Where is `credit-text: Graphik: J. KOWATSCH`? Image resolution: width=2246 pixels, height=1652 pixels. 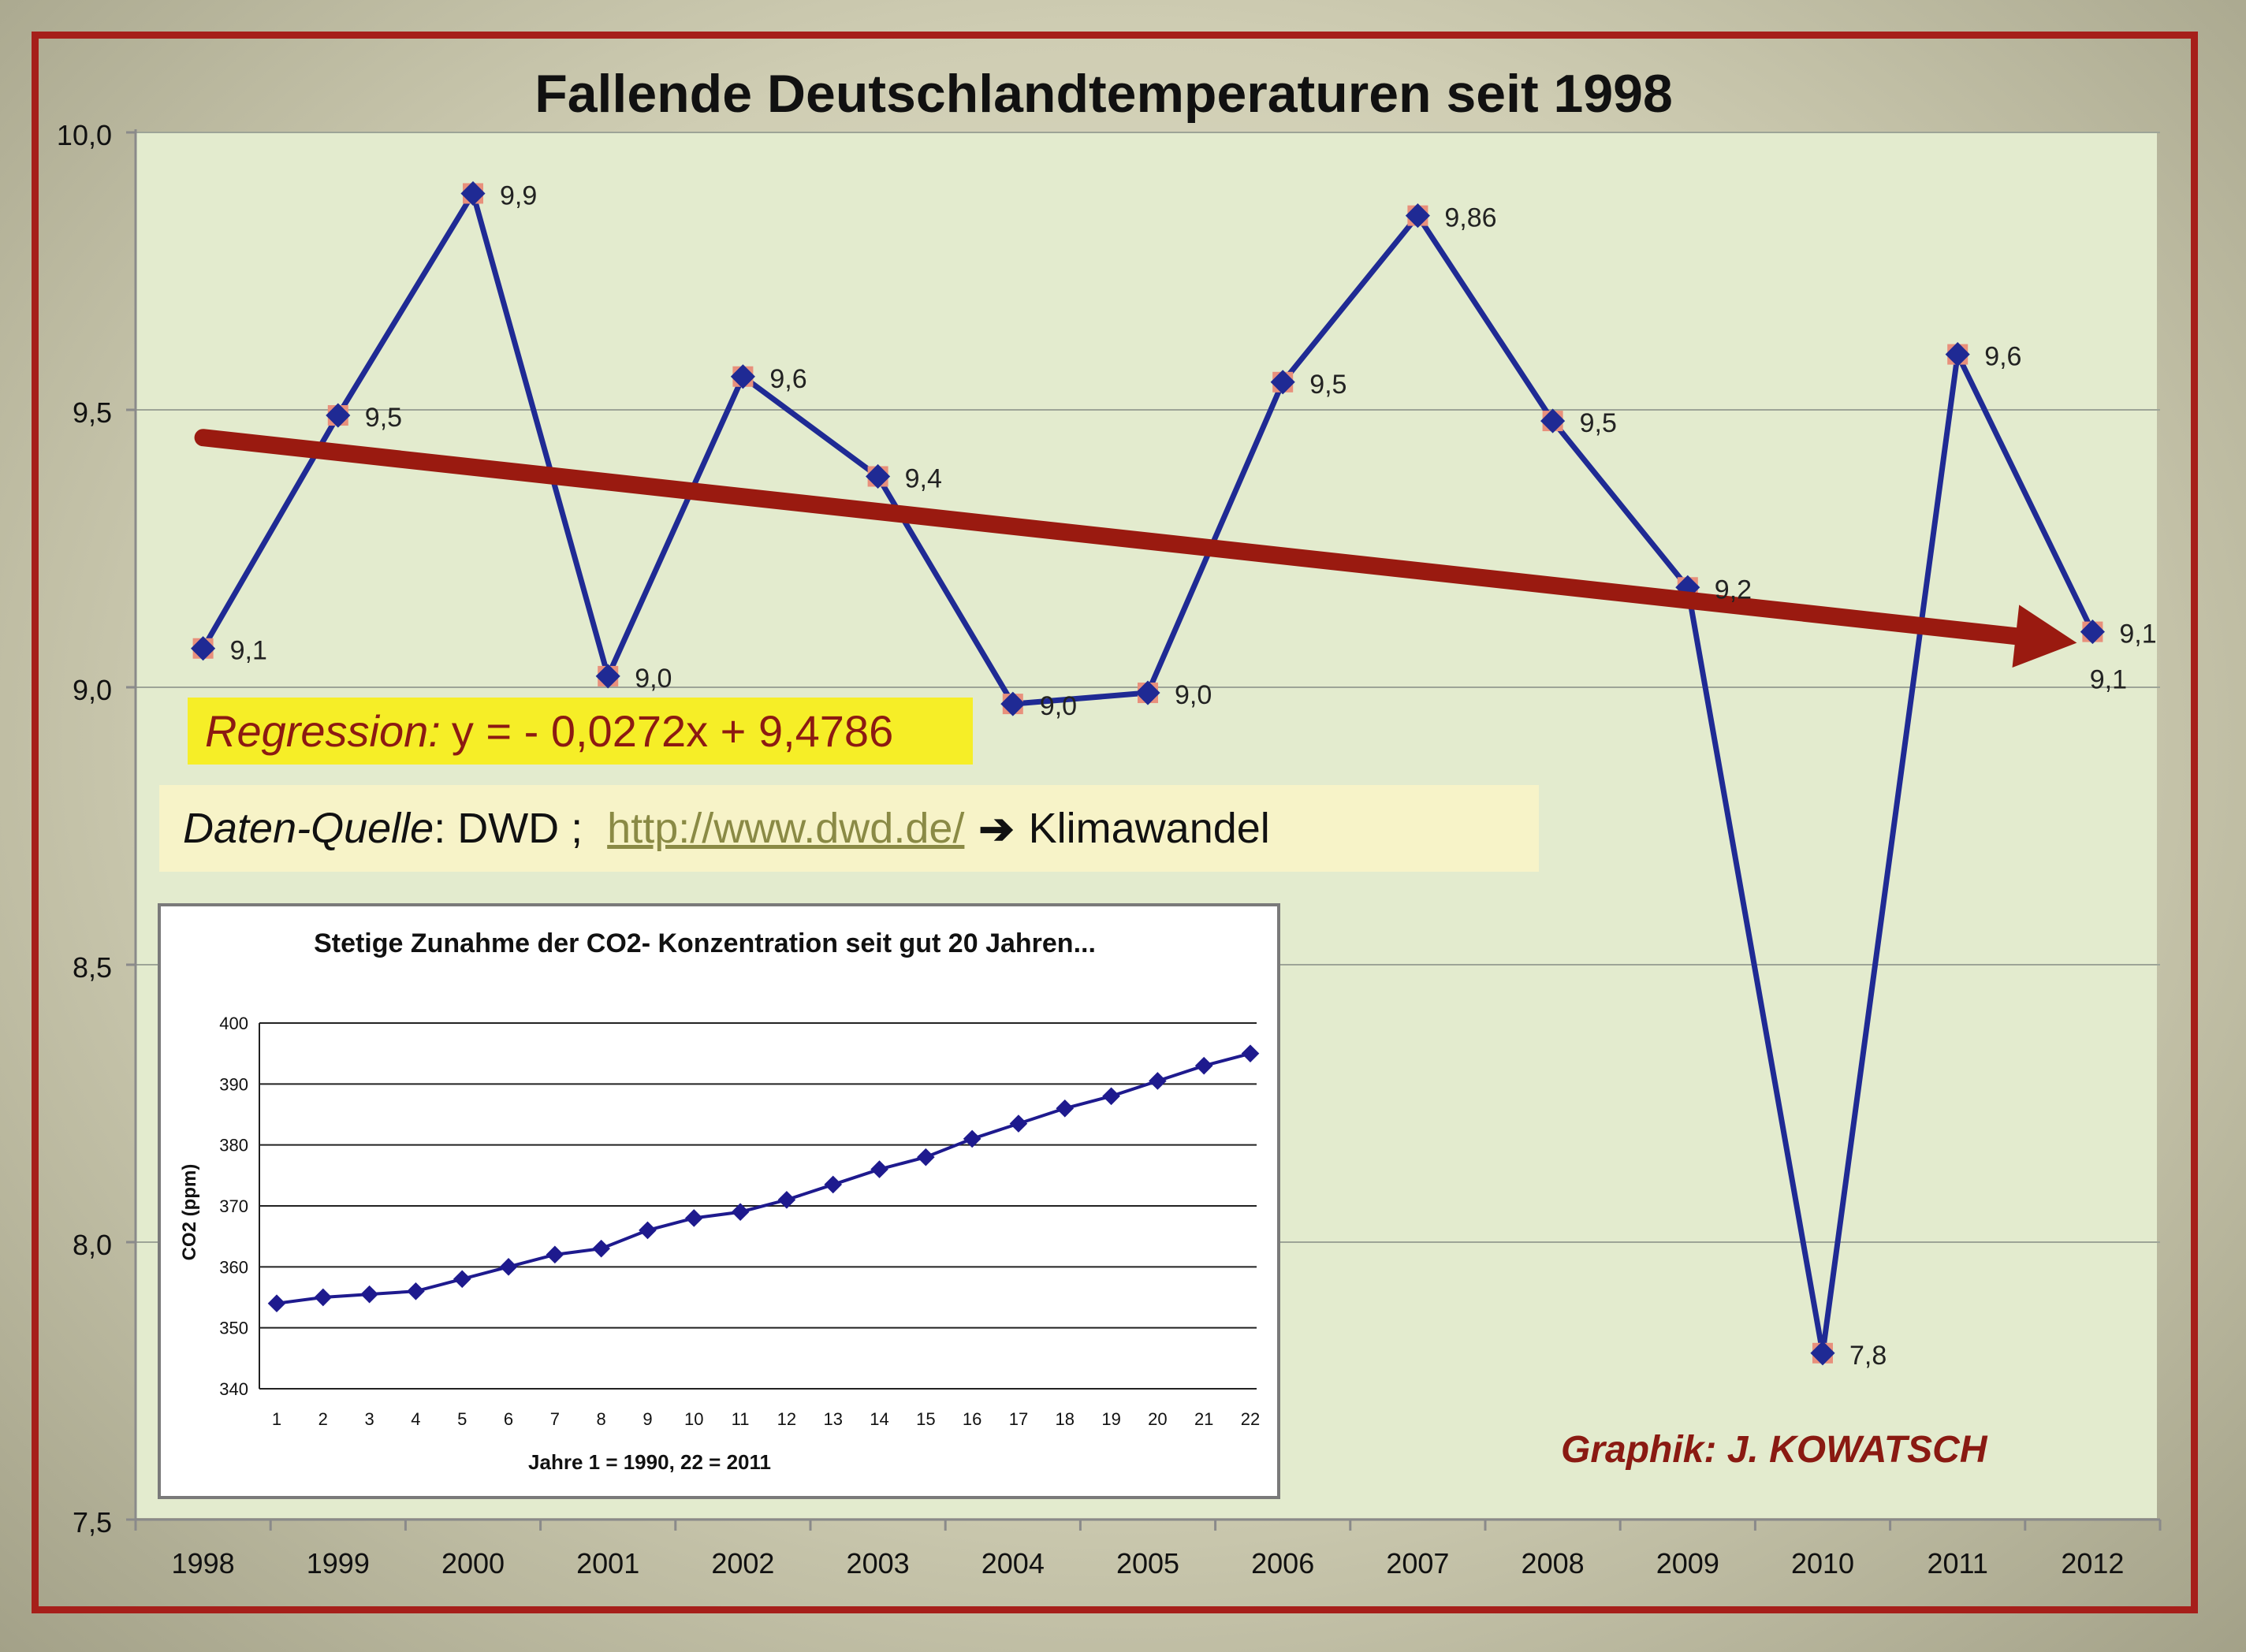
credit-text: Graphik: J. KOWATSCH is located at coordinates (1774, 1450).